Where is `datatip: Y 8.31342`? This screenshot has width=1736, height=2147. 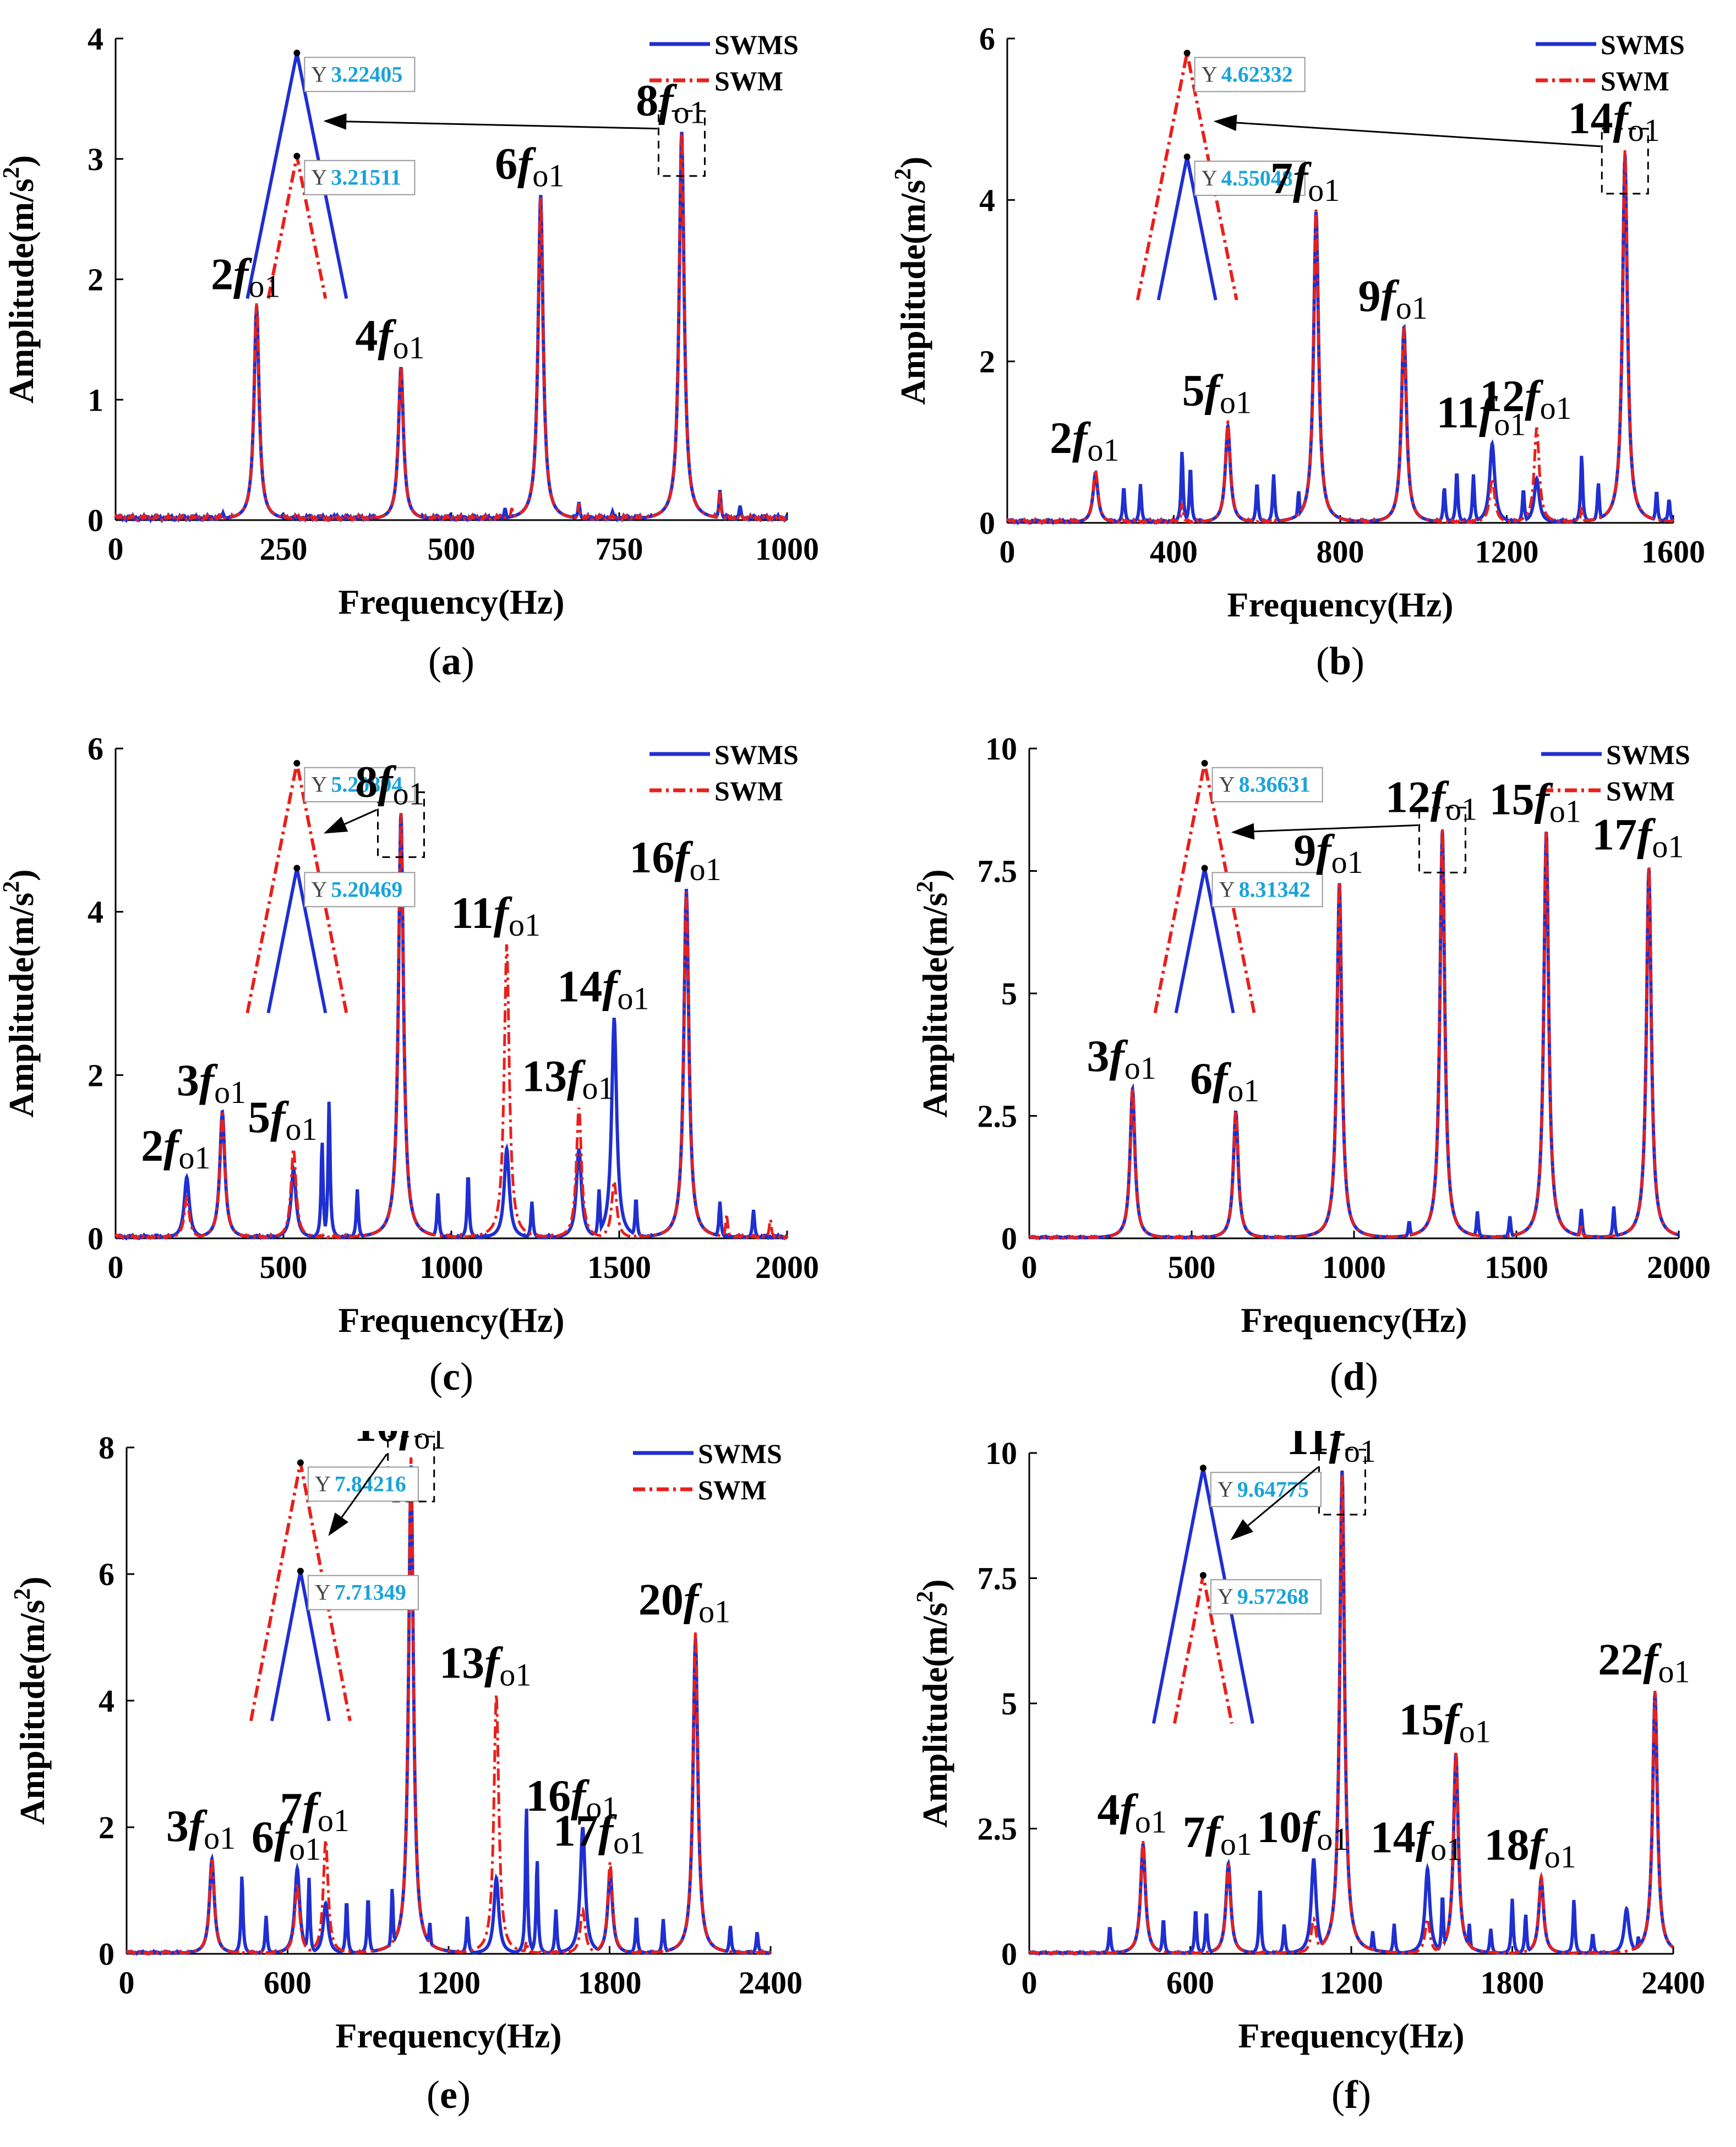 datatip: Y 8.31342 is located at coordinates (1262, 886).